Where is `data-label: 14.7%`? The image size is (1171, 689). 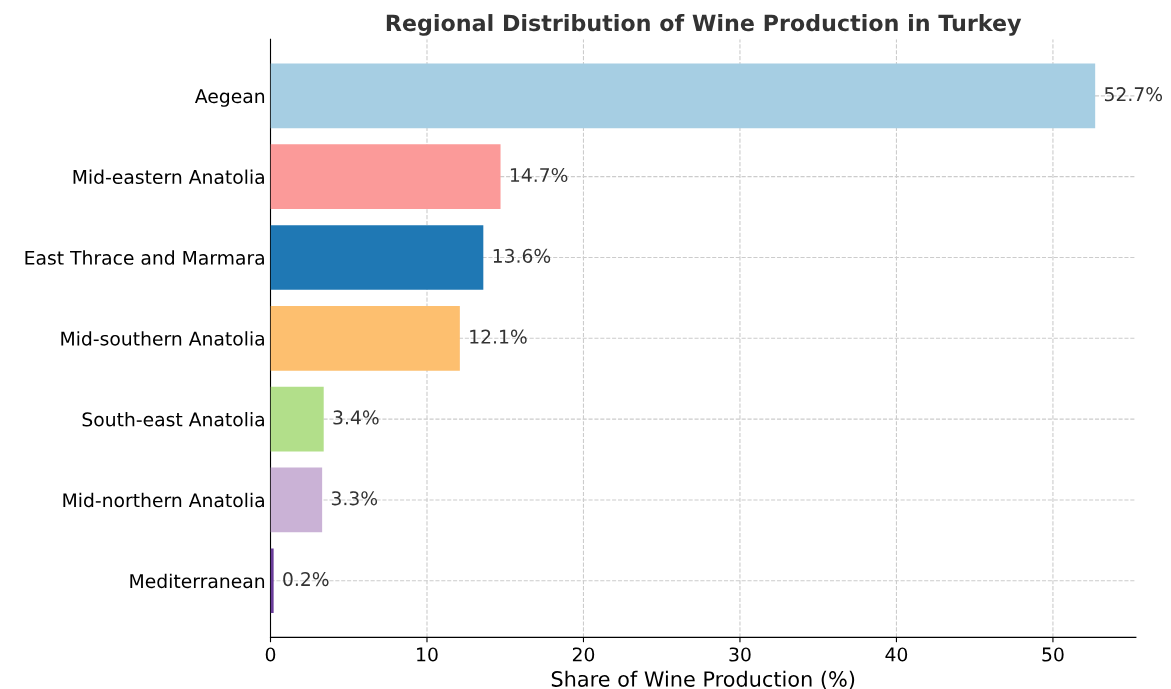
data-label: 14.7% is located at coordinates (539, 175).